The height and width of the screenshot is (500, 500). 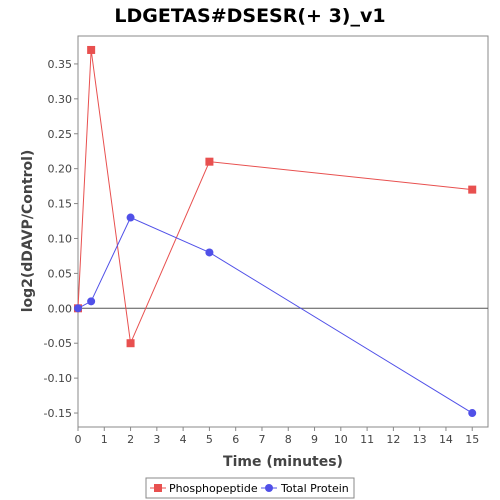 I want to click on y-tick-label: 0.25, so click(x=60, y=134).